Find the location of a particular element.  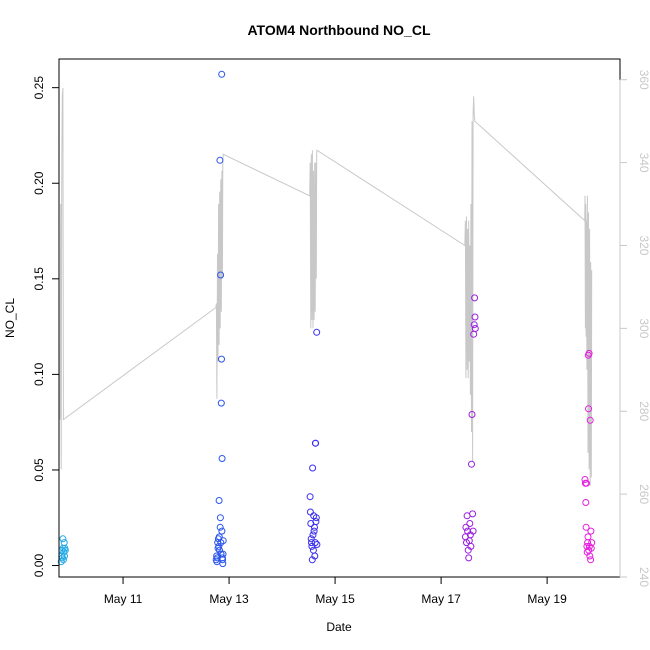

x-axis: May 11 May 13 May 15 May 17 May 19 is located at coordinates (335, 591).